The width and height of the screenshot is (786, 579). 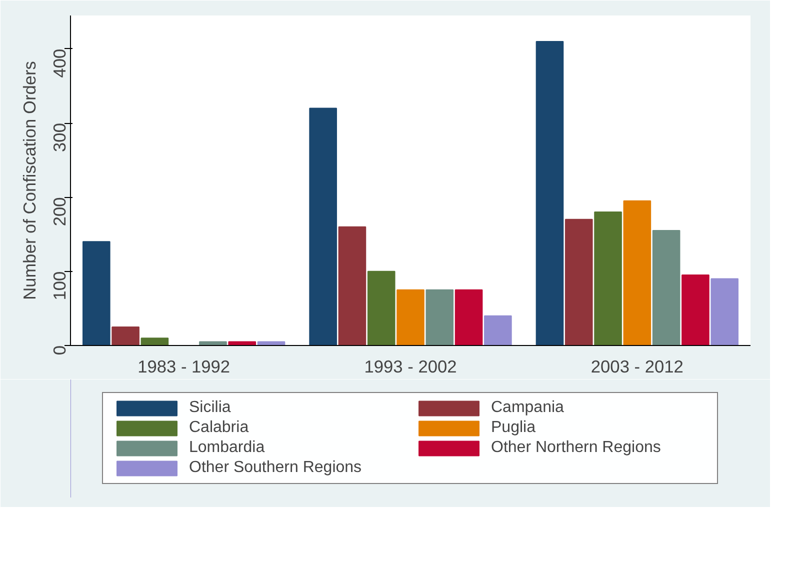 What do you see at coordinates (184, 366) in the screenshot?
I see `x-tick-label: 1983 - 1992` at bounding box center [184, 366].